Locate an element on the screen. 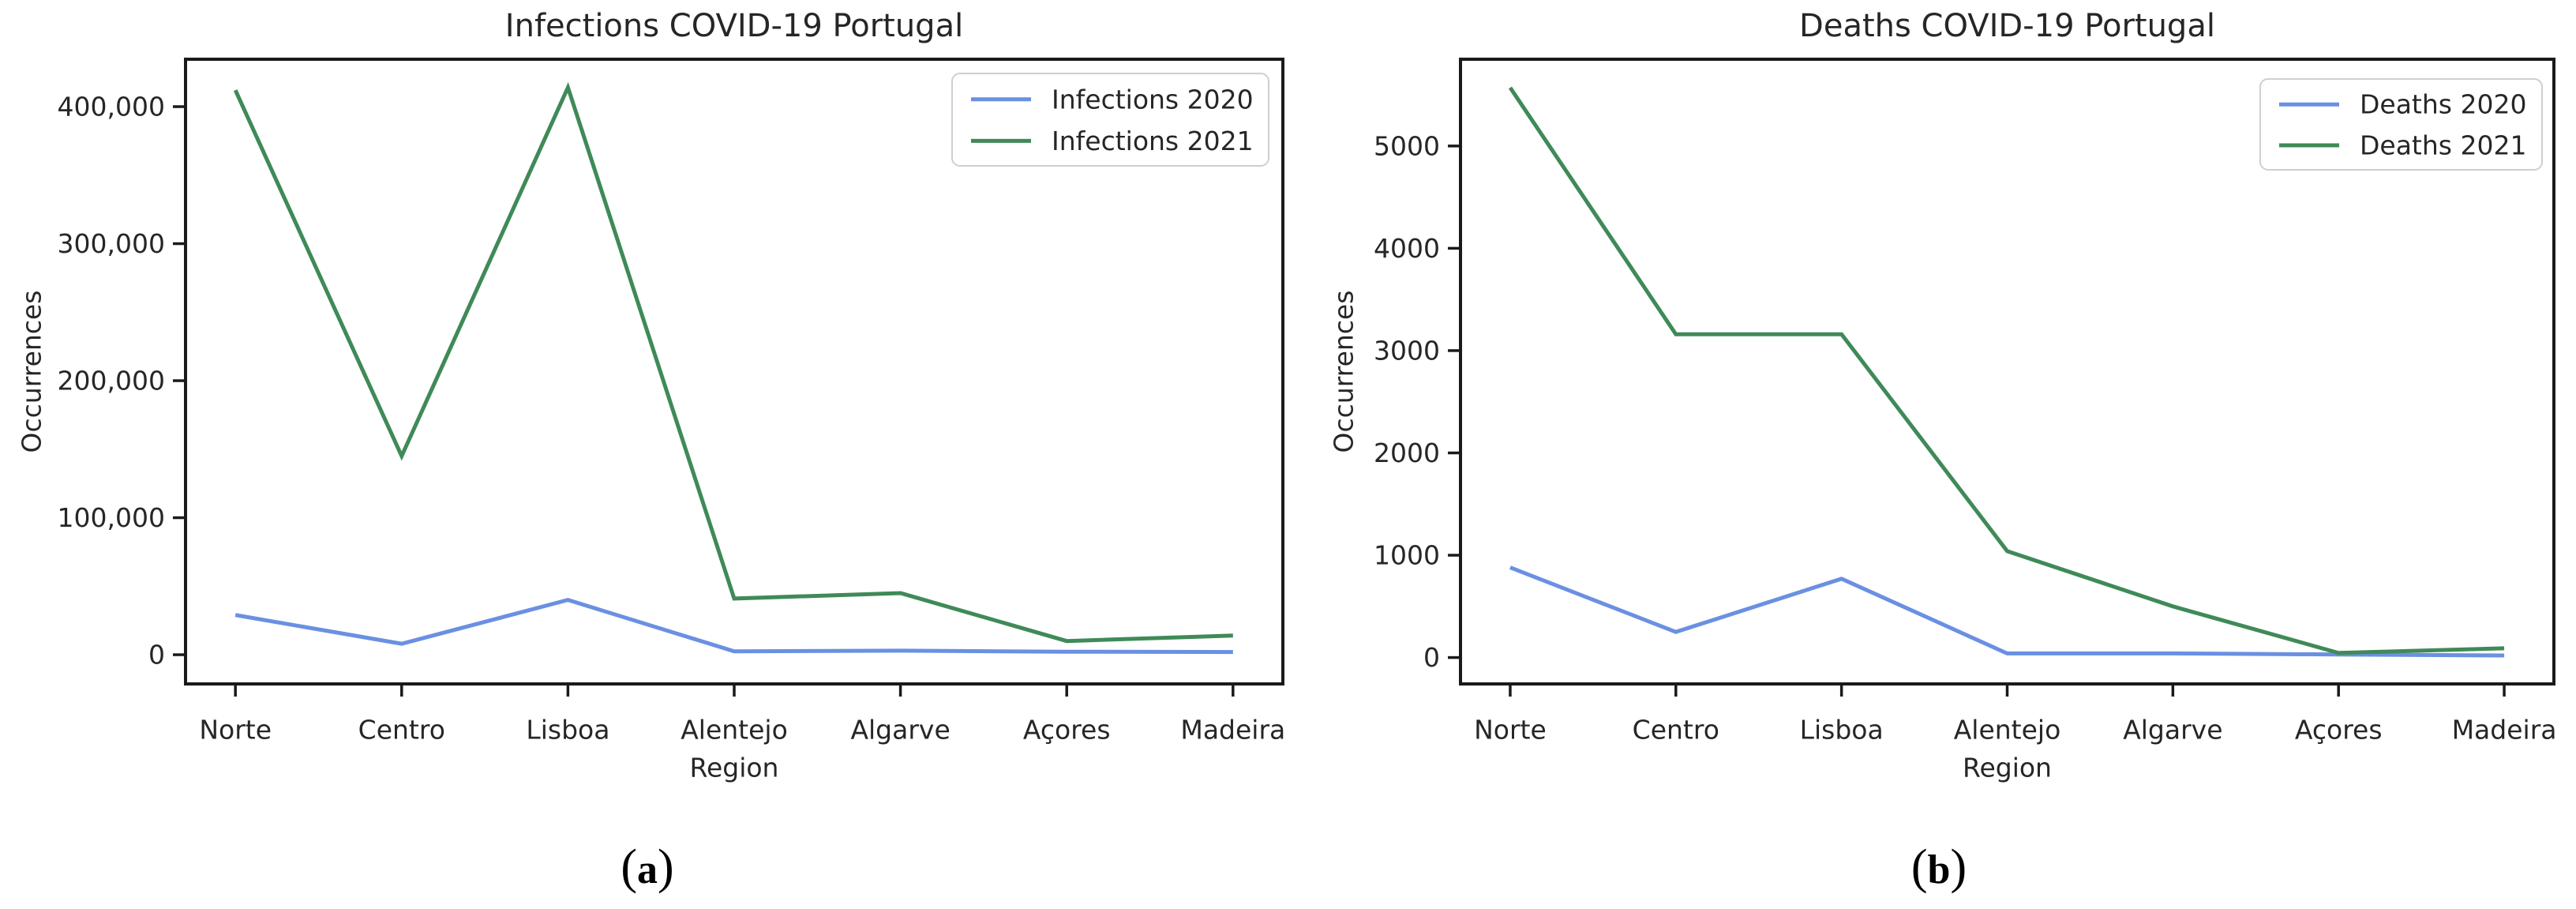 This screenshot has width=2576, height=909. figure-caption-a: (a) is located at coordinates (647, 867).